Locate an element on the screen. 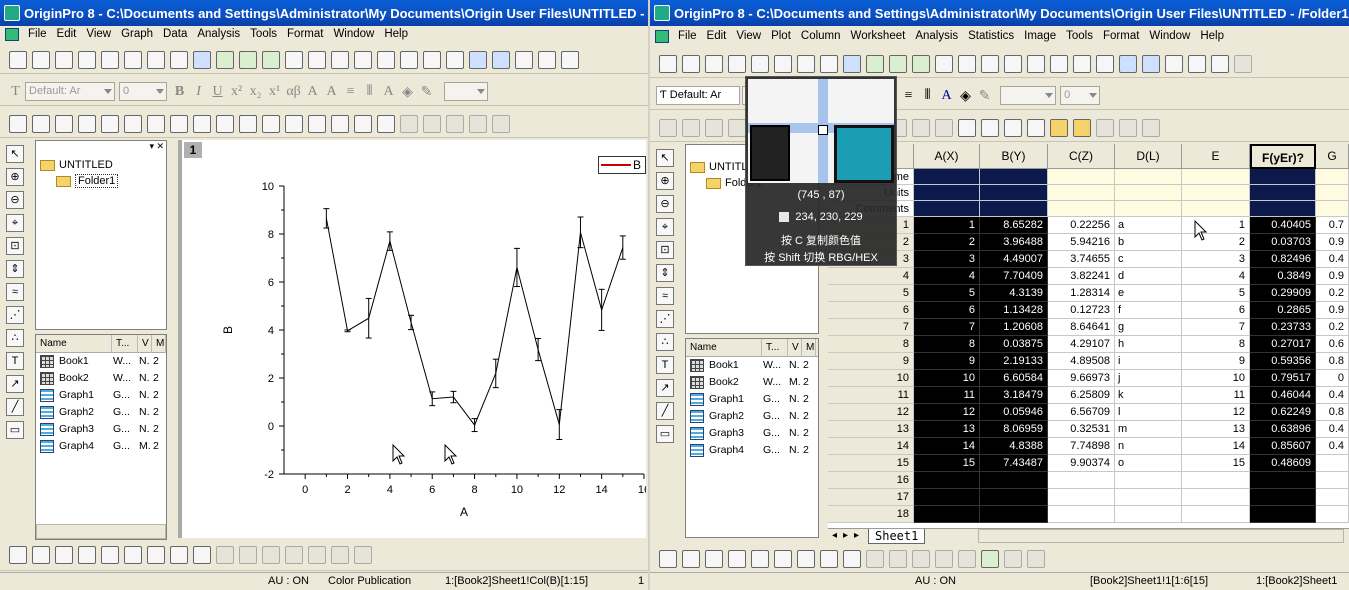  table-cell: 13 is located at coordinates (947, 429).